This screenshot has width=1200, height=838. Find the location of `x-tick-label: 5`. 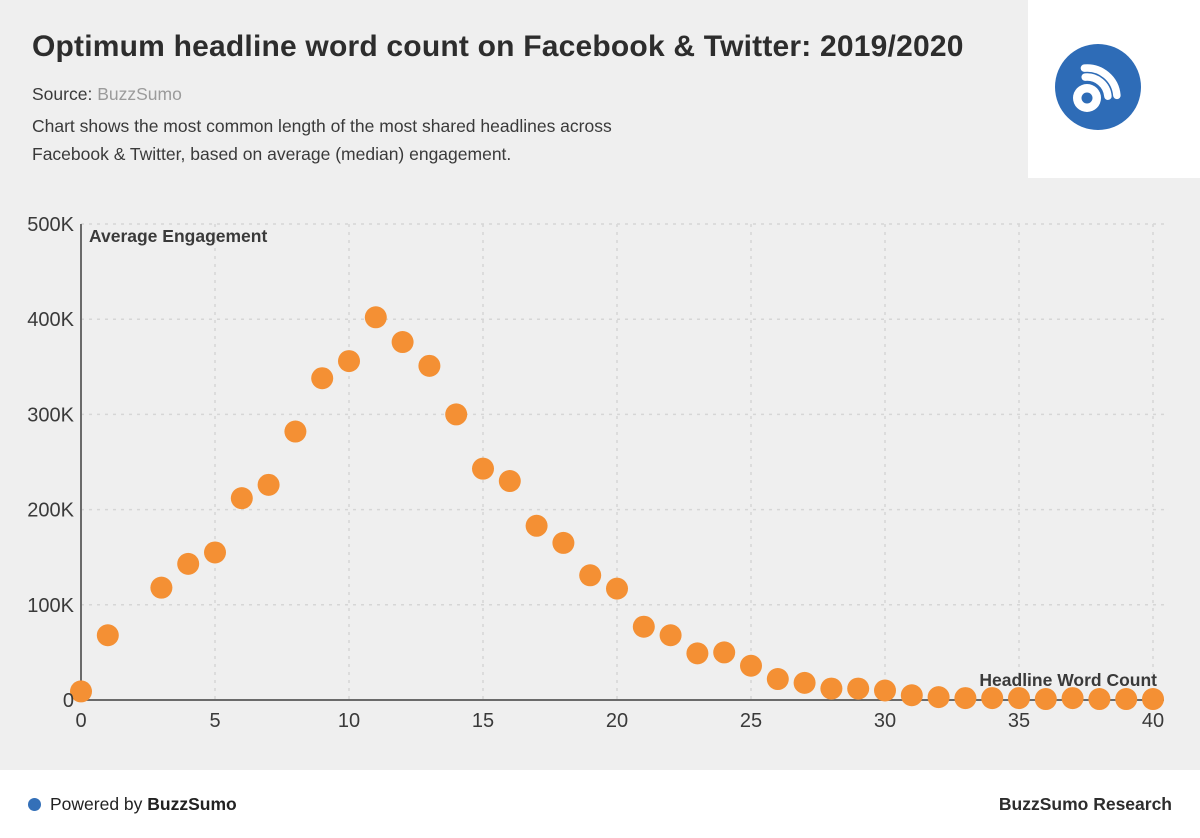

x-tick-label: 5 is located at coordinates (214, 721).